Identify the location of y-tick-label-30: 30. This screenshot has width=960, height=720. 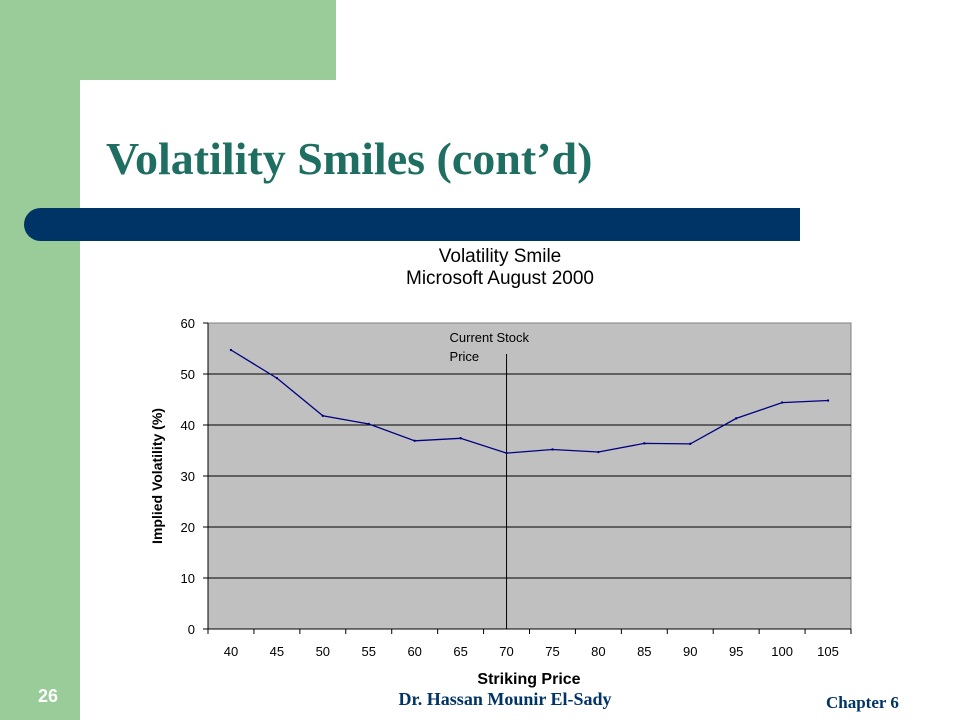
(188, 476).